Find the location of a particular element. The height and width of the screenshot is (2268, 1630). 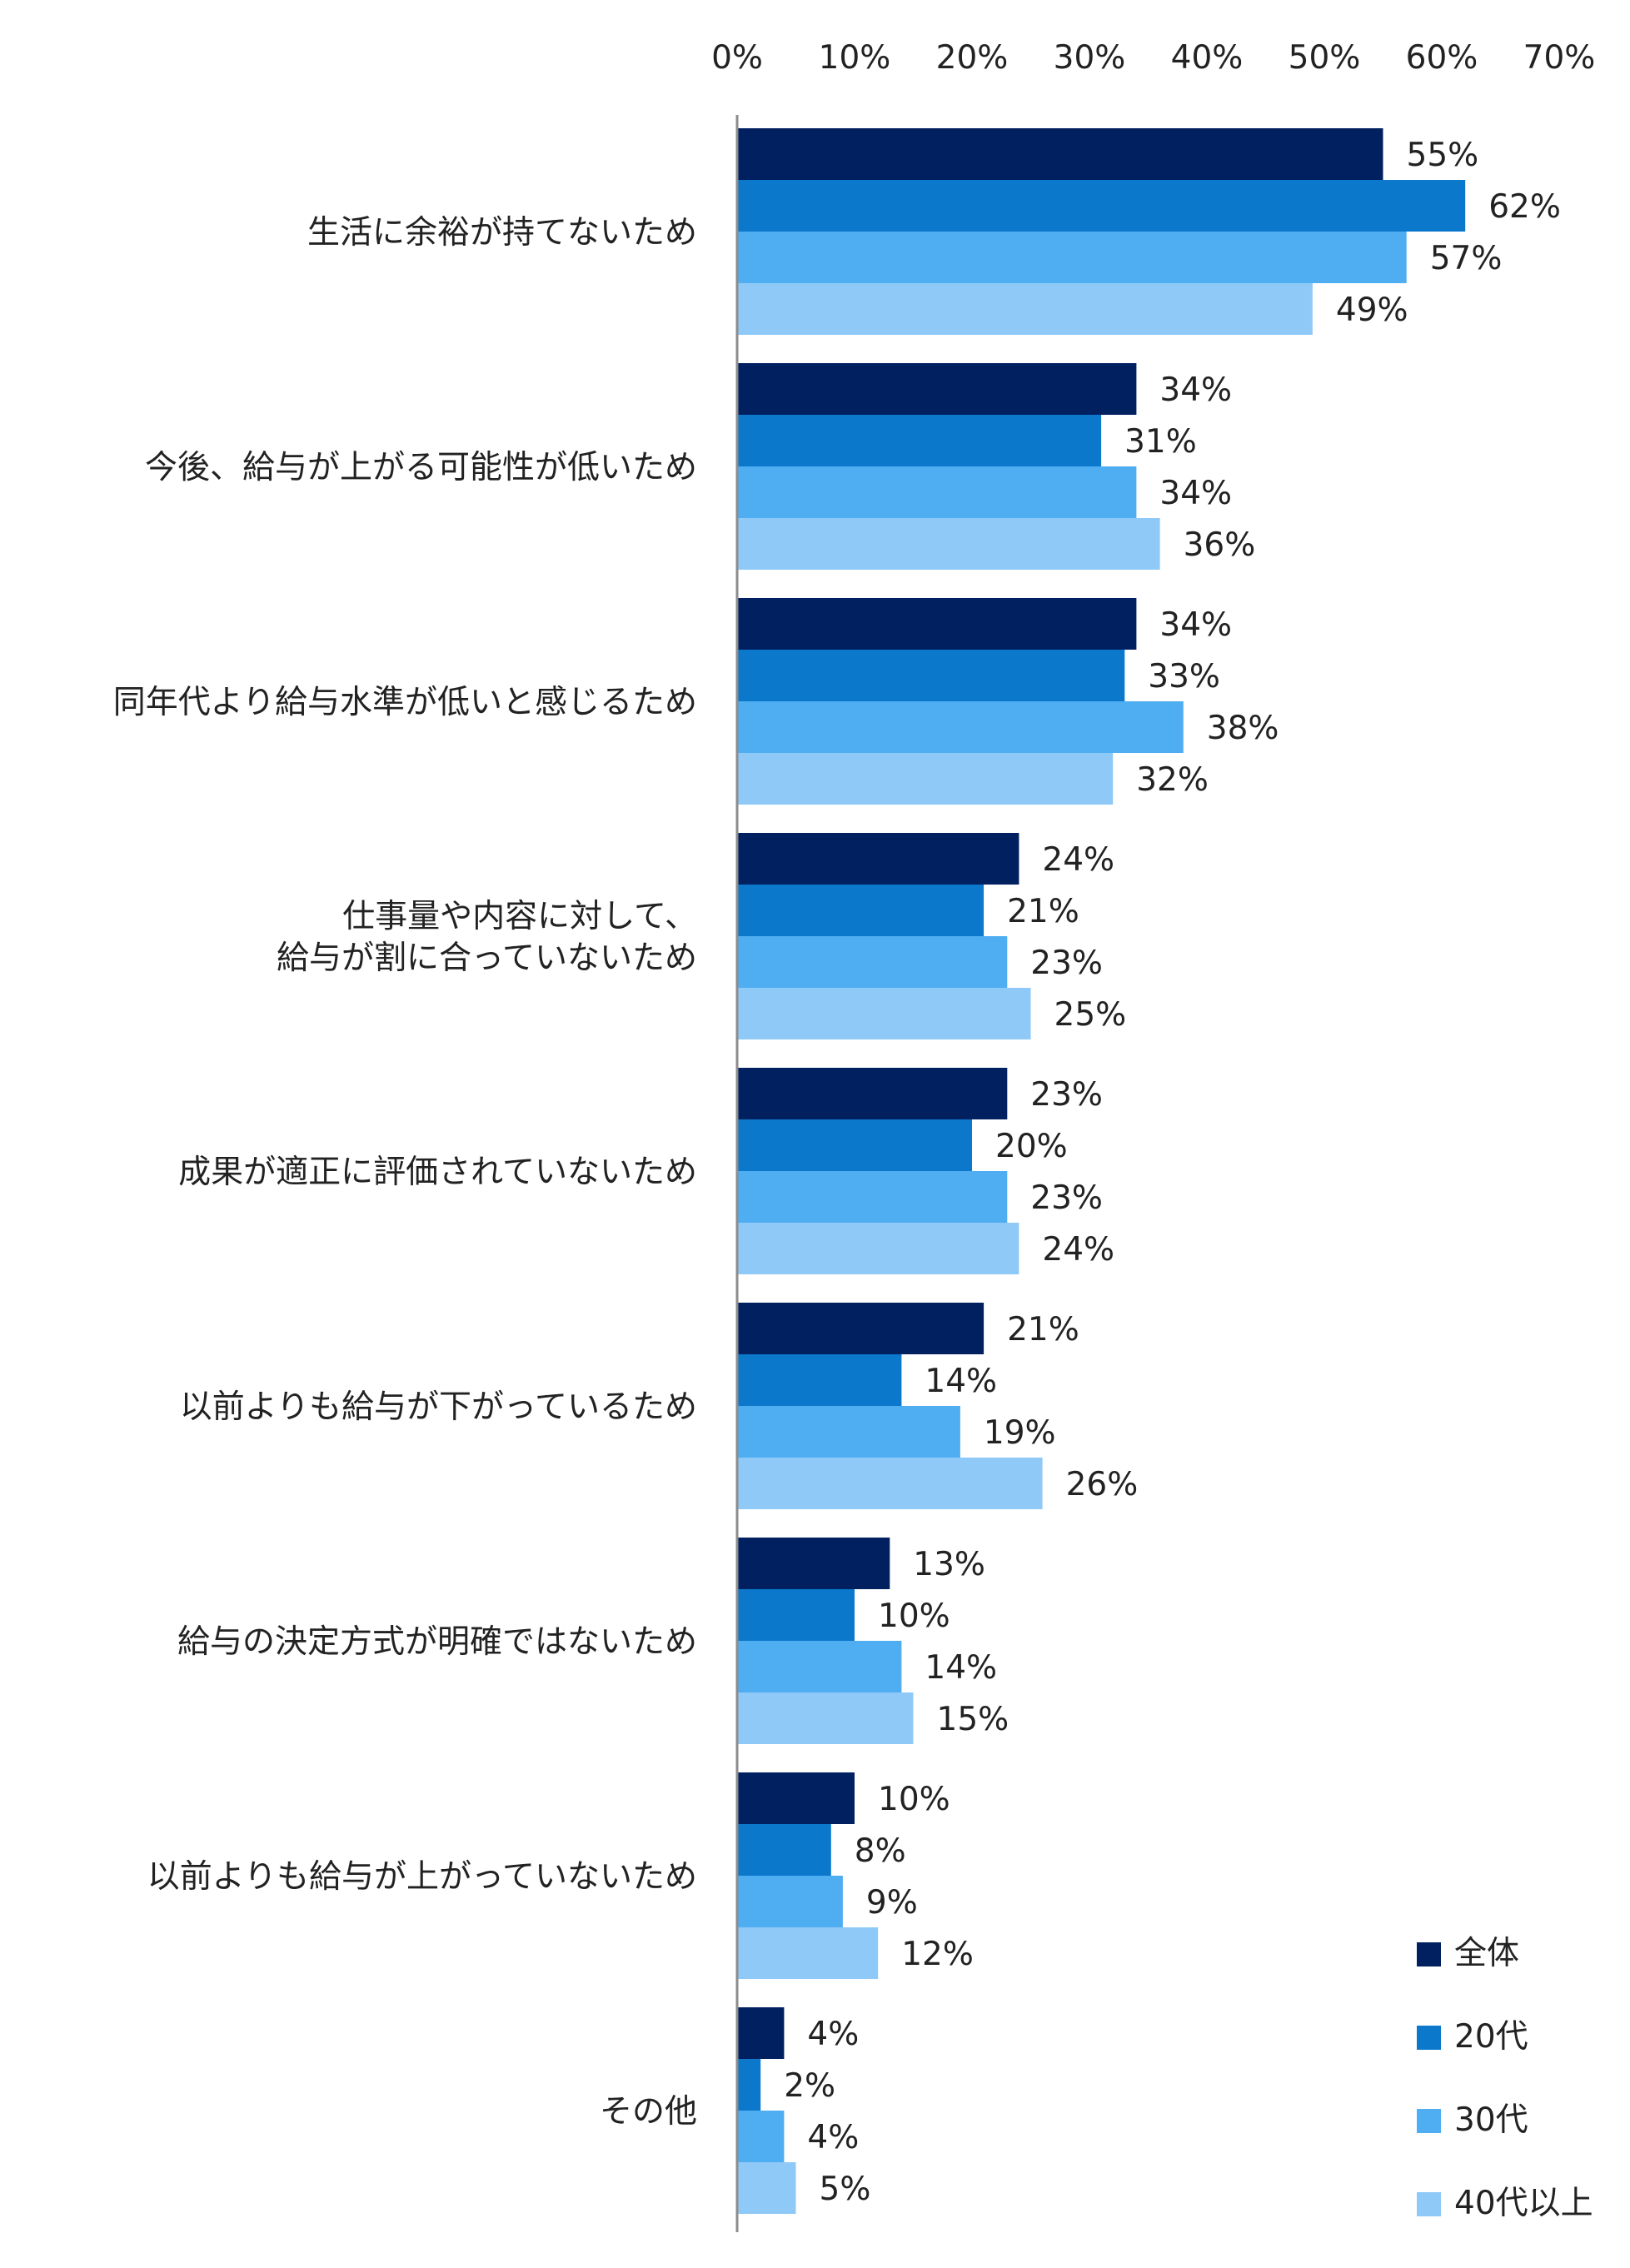

legend: 全体 20代 30代 40代以上 is located at coordinates (1505, 2078).